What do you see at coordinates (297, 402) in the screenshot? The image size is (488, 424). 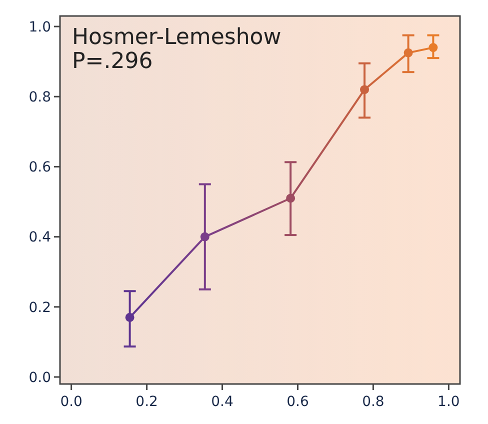 I see `x-tick-label: 0.6` at bounding box center [297, 402].